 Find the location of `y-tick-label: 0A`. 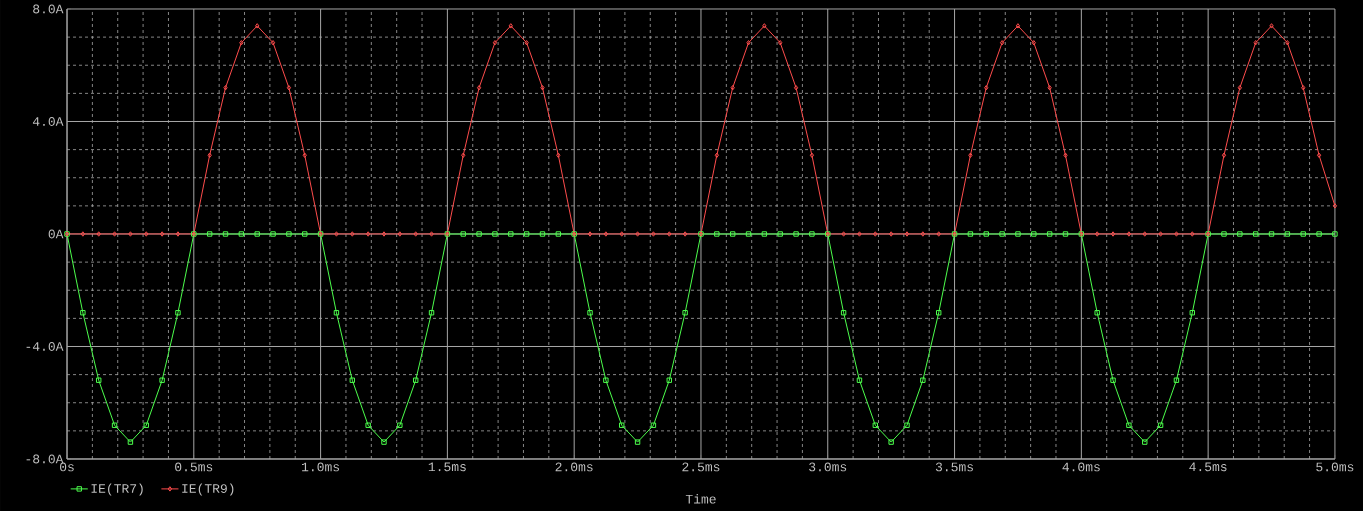

y-tick-label: 0A is located at coordinates (56, 234).